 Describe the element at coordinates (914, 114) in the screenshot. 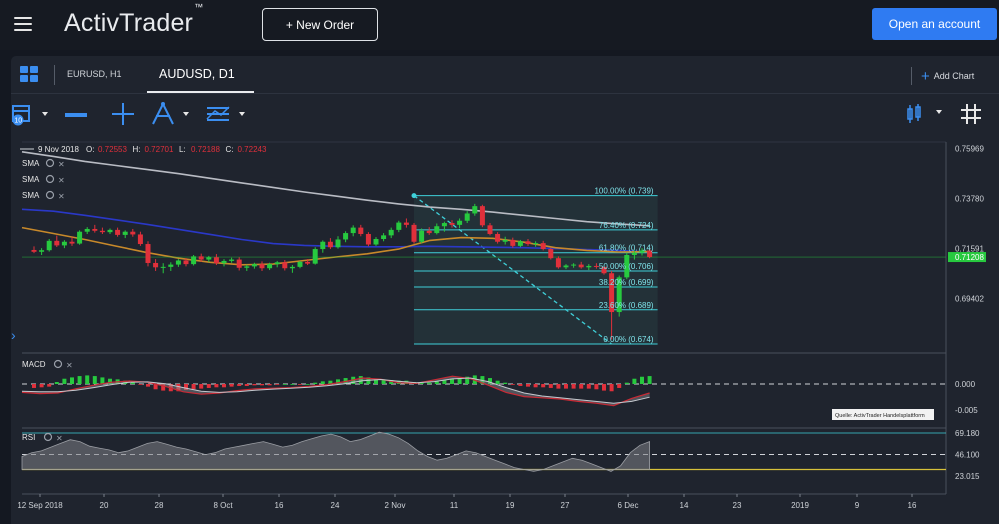

I see `candle-type-icon` at that location.